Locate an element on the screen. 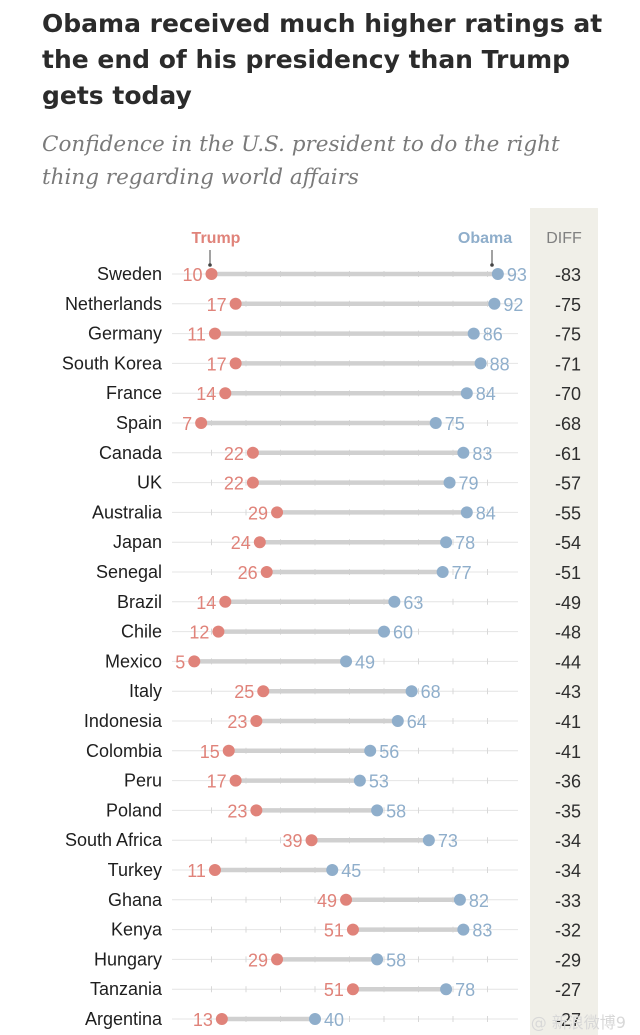  diff-value: -51 is located at coordinates (568, 573).